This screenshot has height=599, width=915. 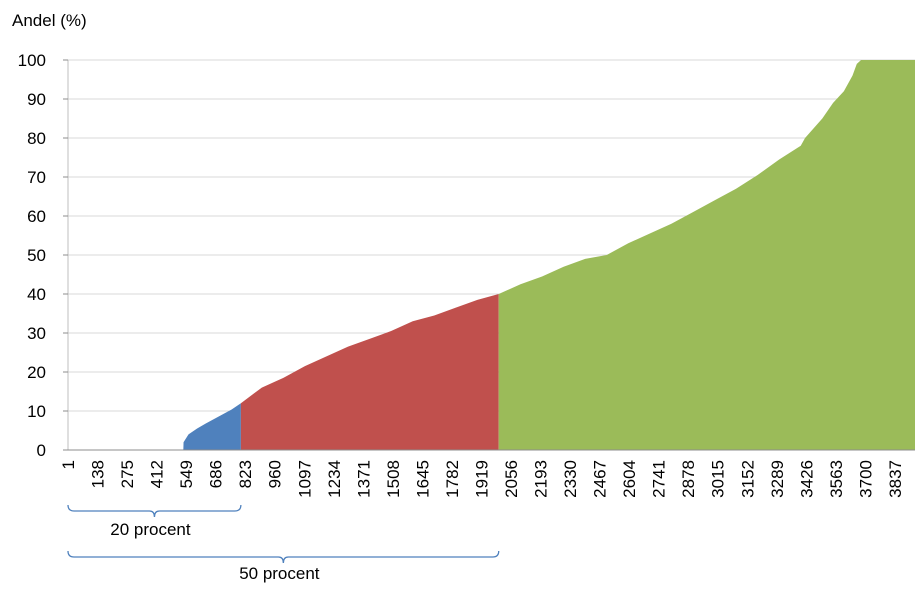 I want to click on y-tick-label-60: 60, so click(x=36, y=216).